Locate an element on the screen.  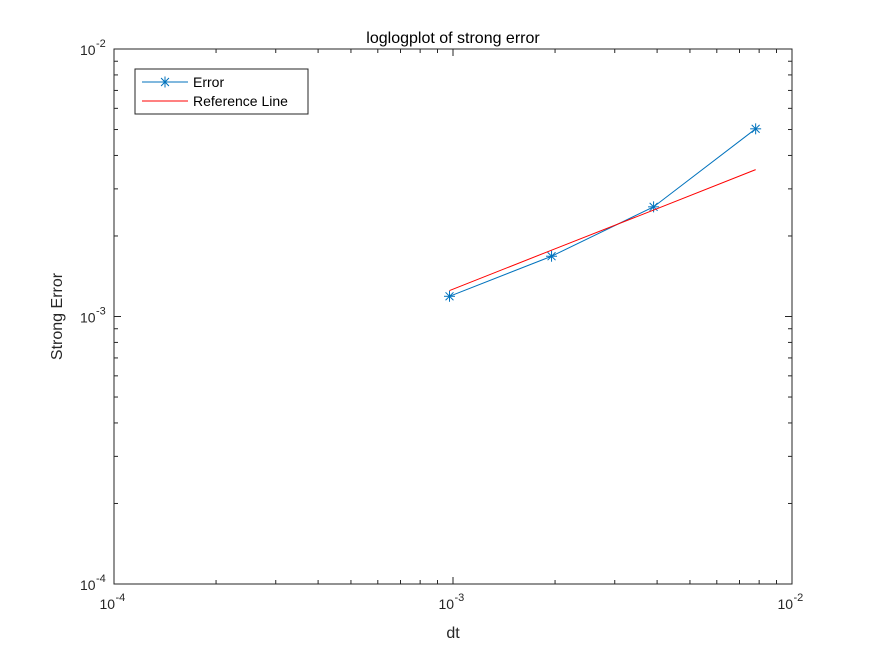
y-tick-label-exponent: -4 is located at coordinates (101, 579).